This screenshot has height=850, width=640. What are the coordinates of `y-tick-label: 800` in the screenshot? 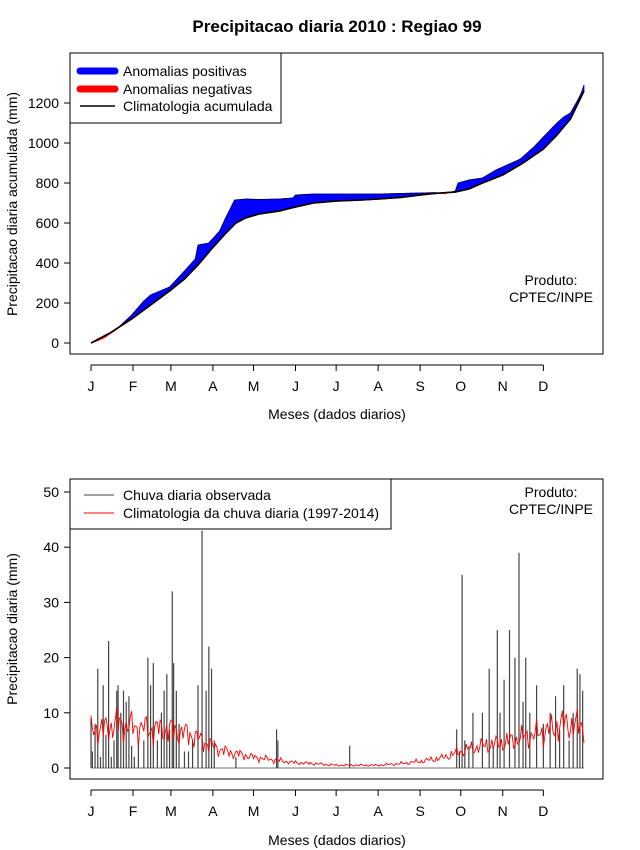 It's located at (48, 183).